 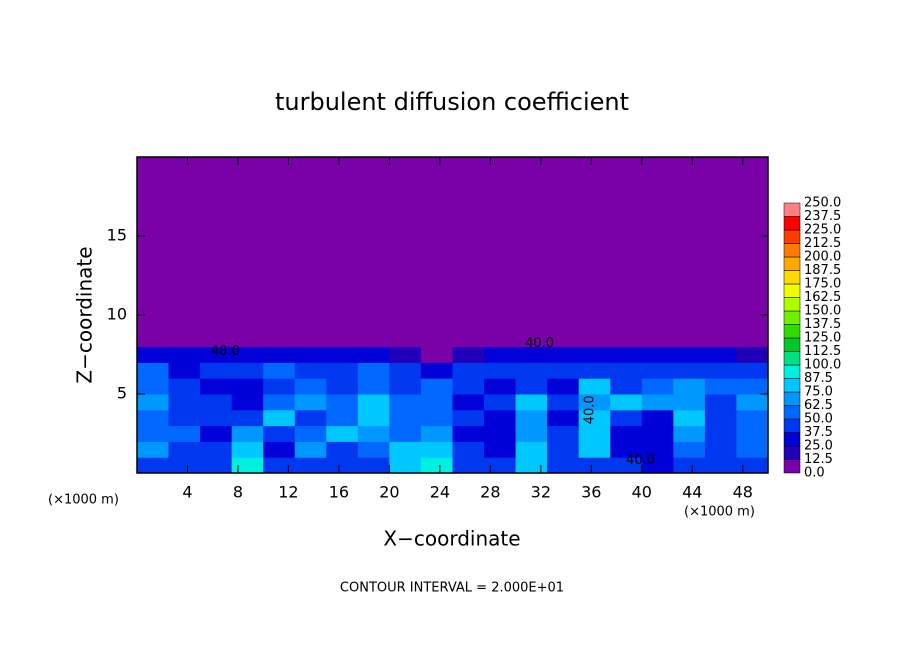 What do you see at coordinates (288, 492) in the screenshot?
I see `x-tick-label: 12` at bounding box center [288, 492].